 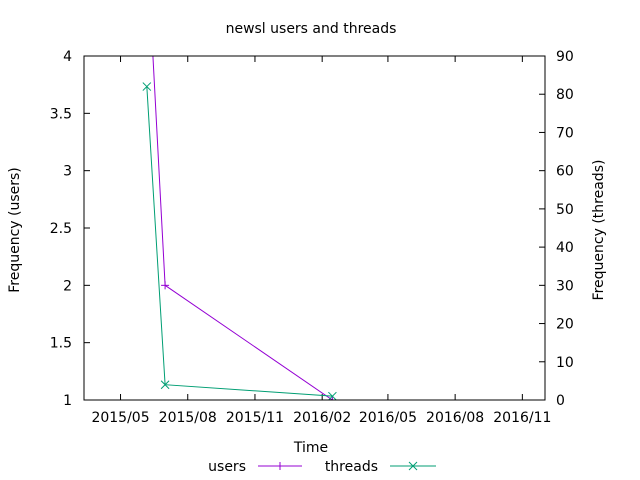 What do you see at coordinates (565, 95) in the screenshot?
I see `y-right-tick-label: 80` at bounding box center [565, 95].